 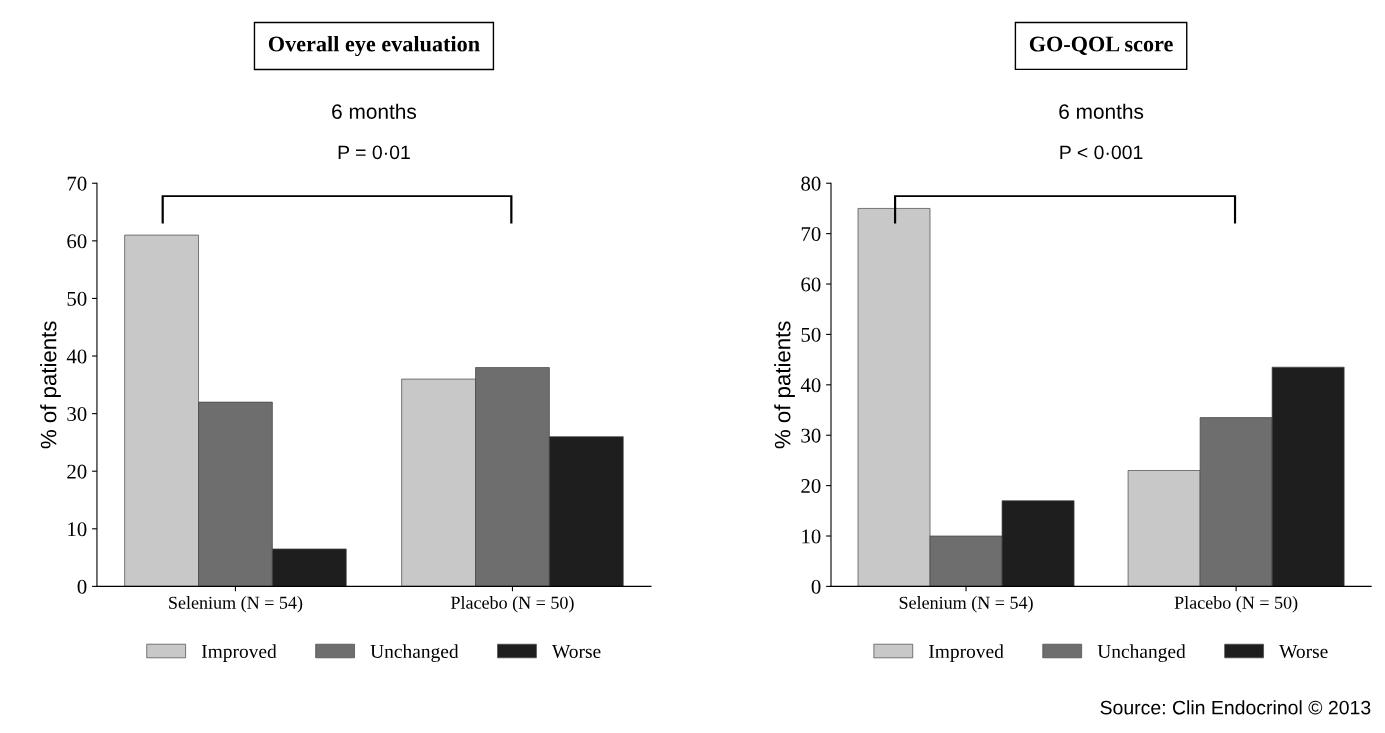 I want to click on text: P = 0·01, so click(x=374, y=152).